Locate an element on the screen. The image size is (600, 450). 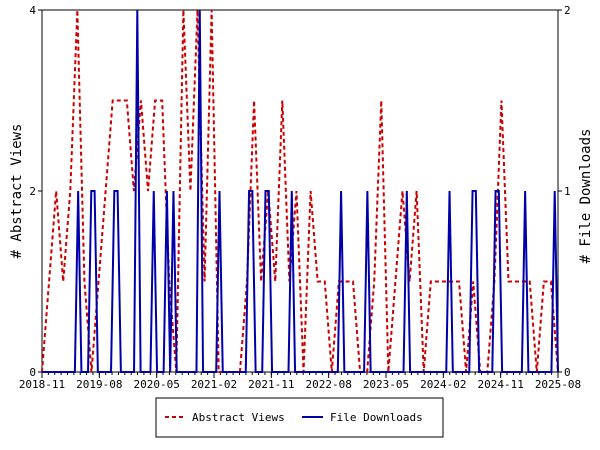
x-tick-label: 2019-08 is located at coordinates (99, 384).